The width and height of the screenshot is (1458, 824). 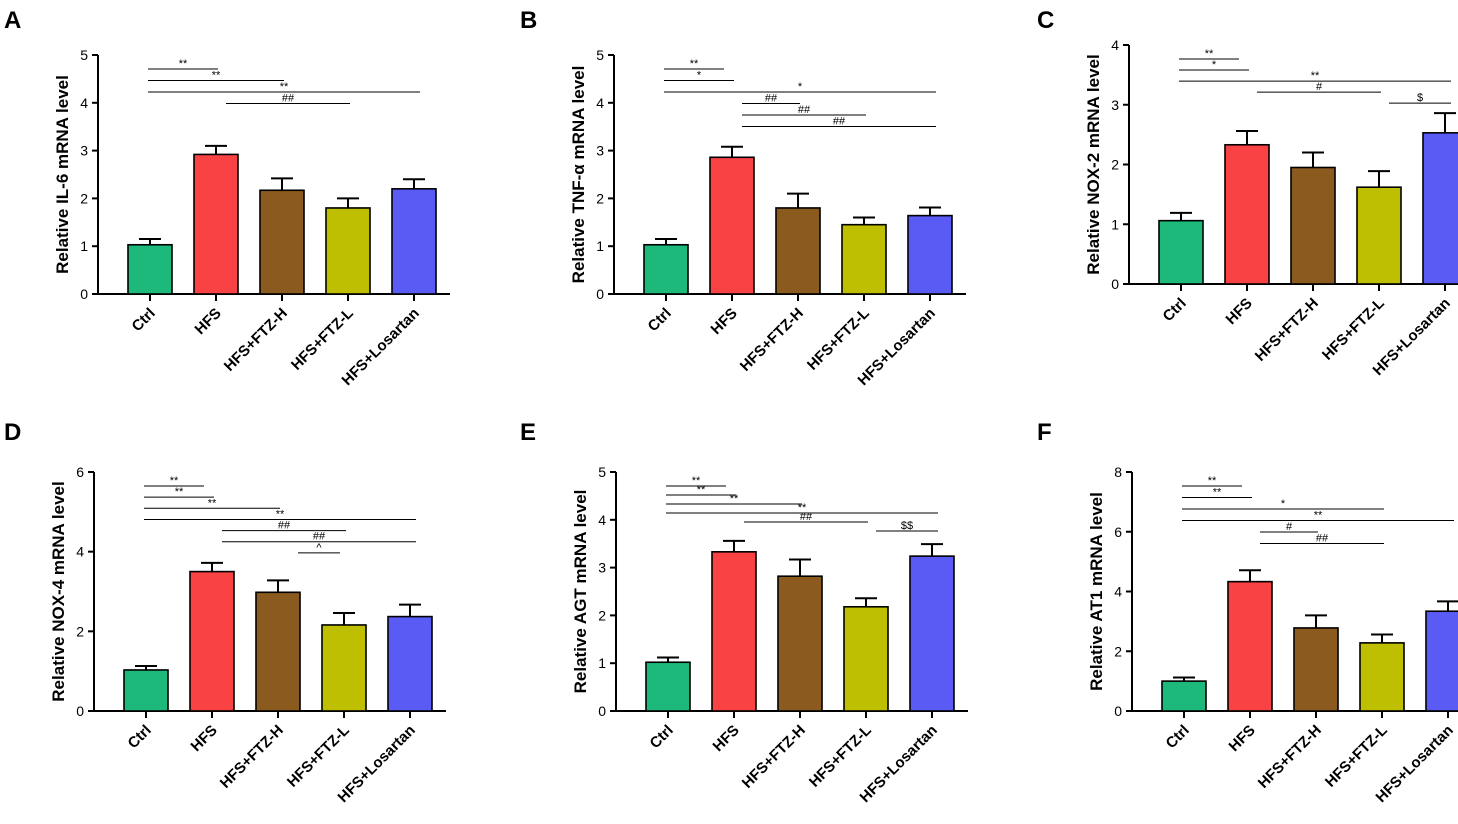 I want to click on y-axis-label: Relative TNF-α mRNA level, so click(x=578, y=175).